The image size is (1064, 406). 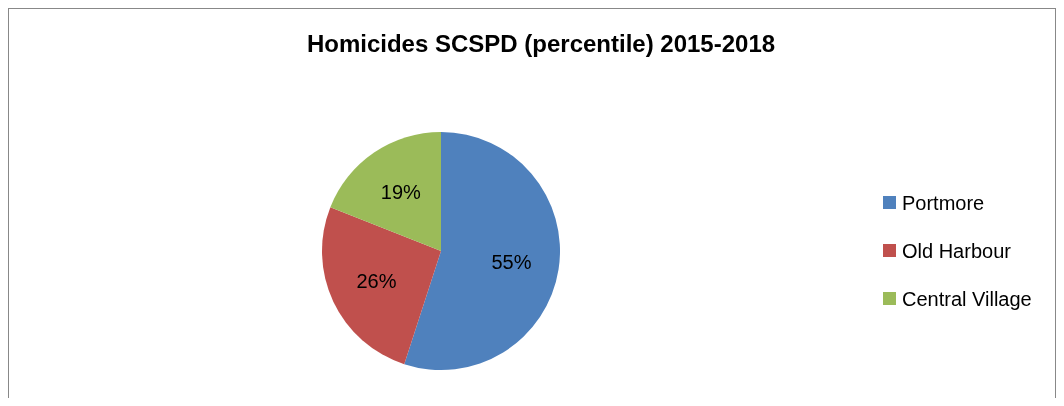 I want to click on legend-label: Old Harbour, so click(x=957, y=251).